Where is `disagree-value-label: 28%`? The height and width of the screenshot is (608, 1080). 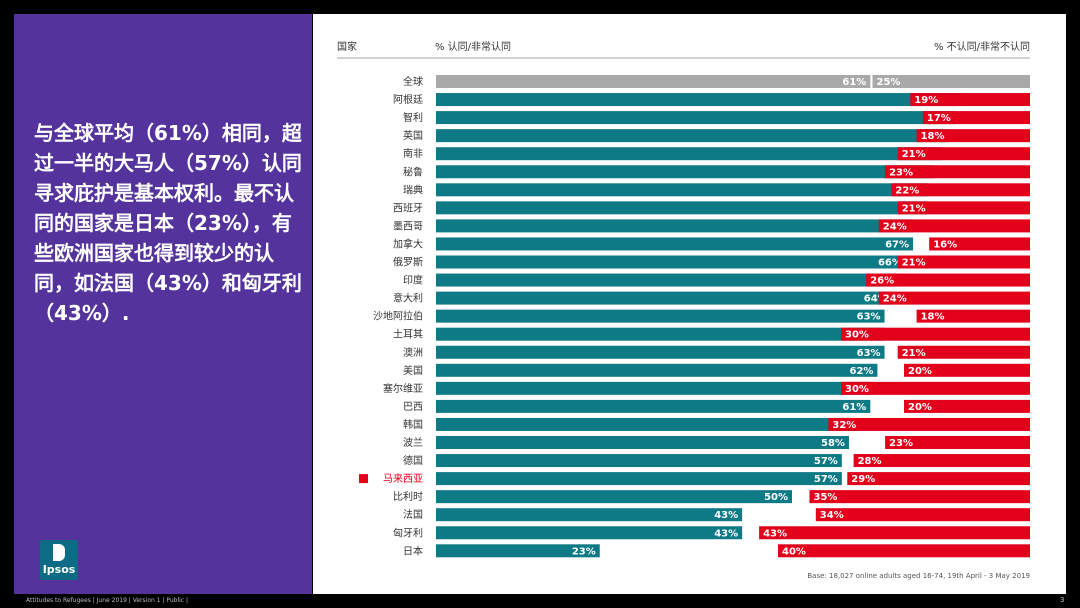
disagree-value-label: 28% is located at coordinates (870, 461).